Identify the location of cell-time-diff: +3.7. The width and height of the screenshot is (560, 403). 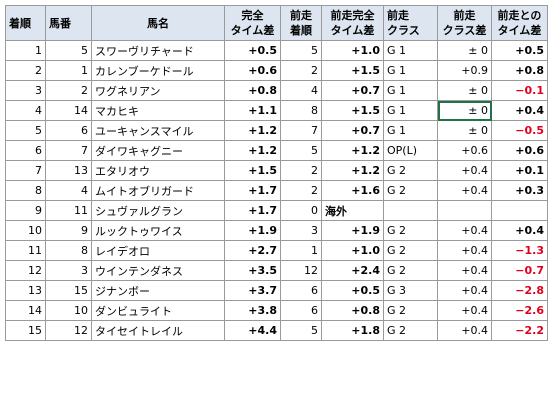
(252, 290).